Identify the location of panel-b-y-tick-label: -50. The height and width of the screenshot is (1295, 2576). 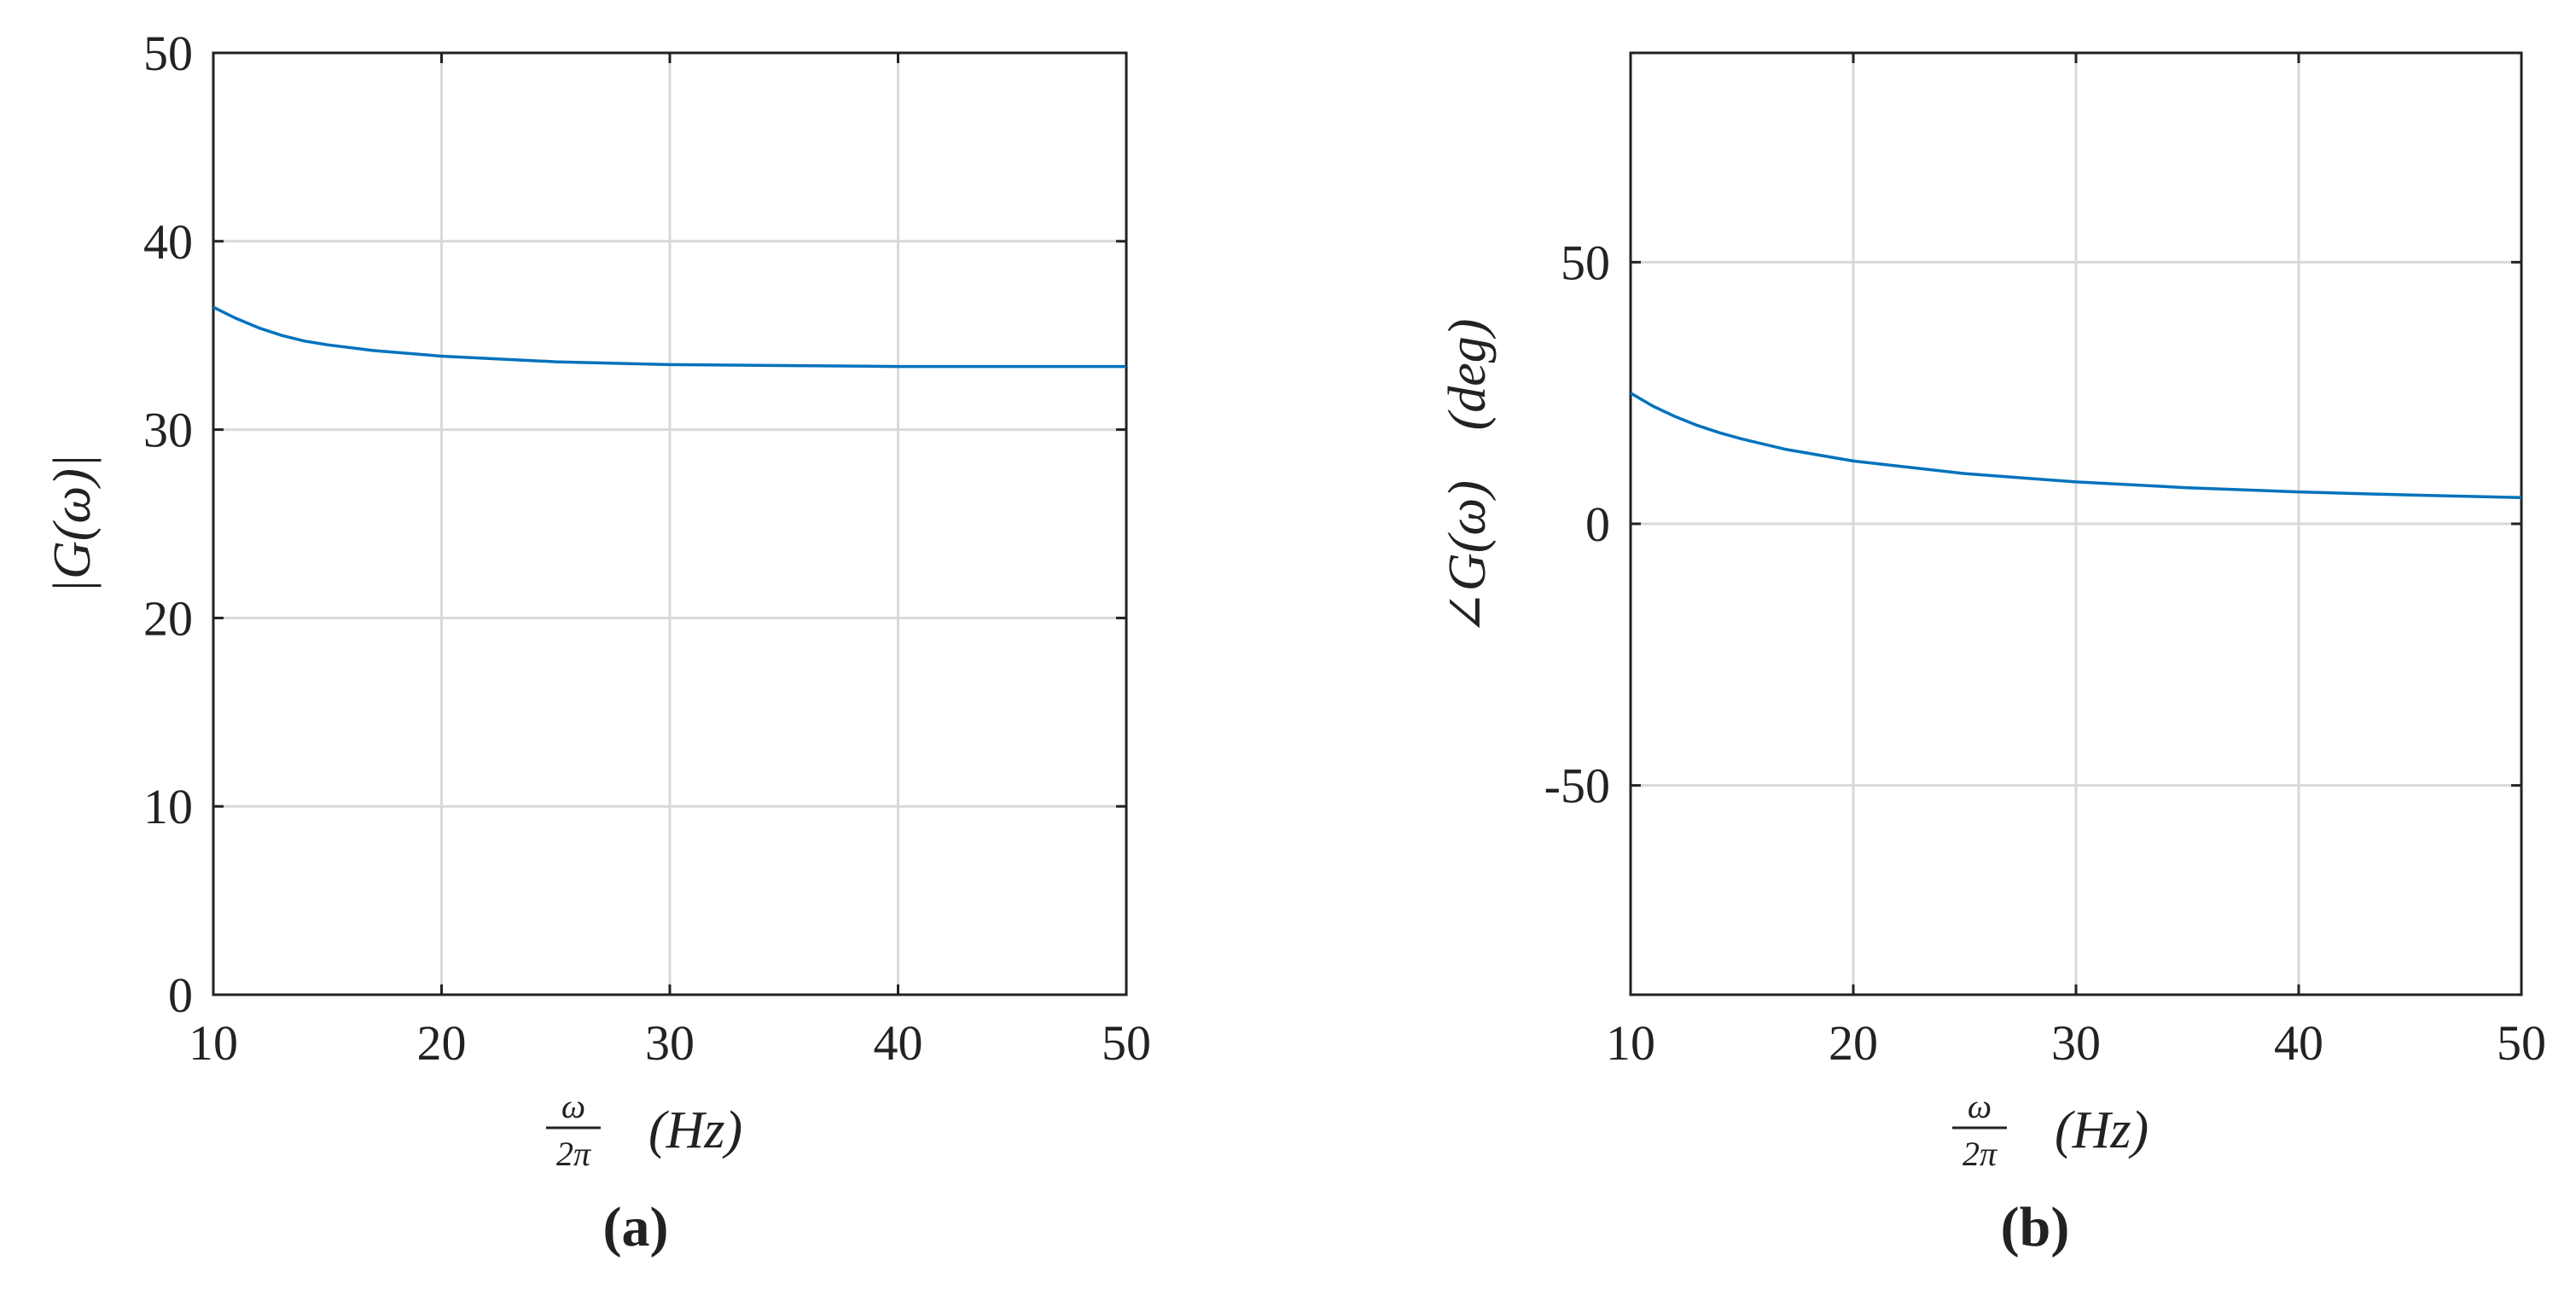
(1577, 786).